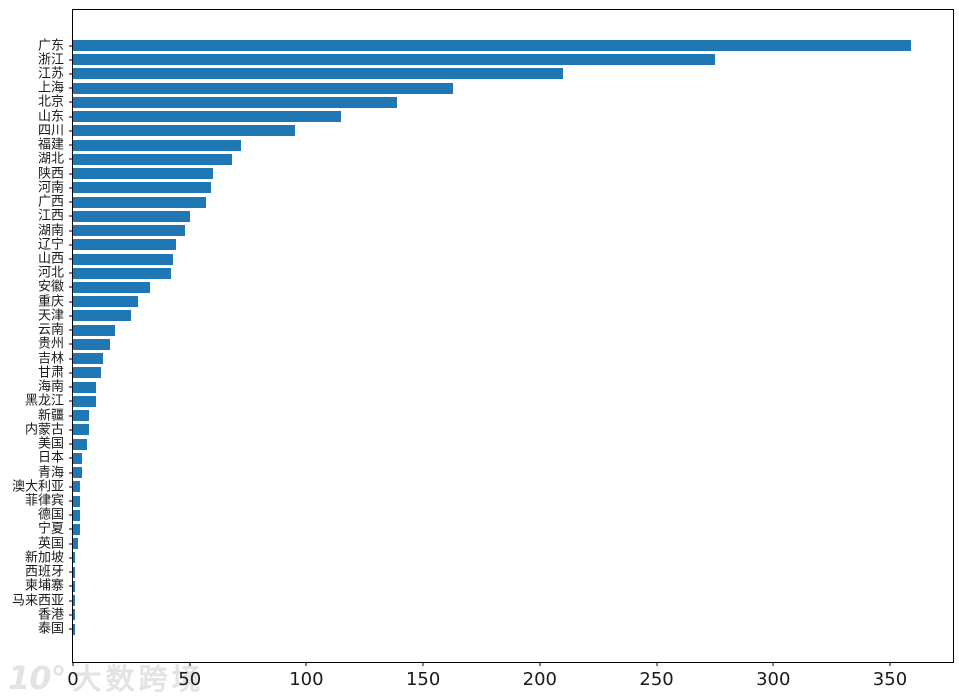 The image size is (959, 700). I want to click on bar-row: 日本, so click(495, 458).